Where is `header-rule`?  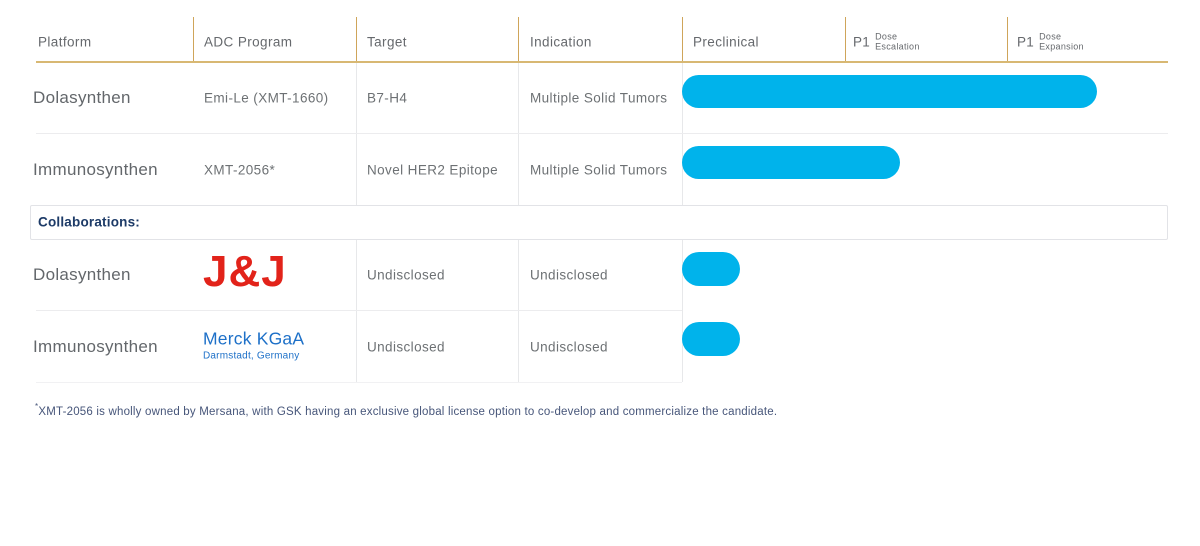 header-rule is located at coordinates (602, 62).